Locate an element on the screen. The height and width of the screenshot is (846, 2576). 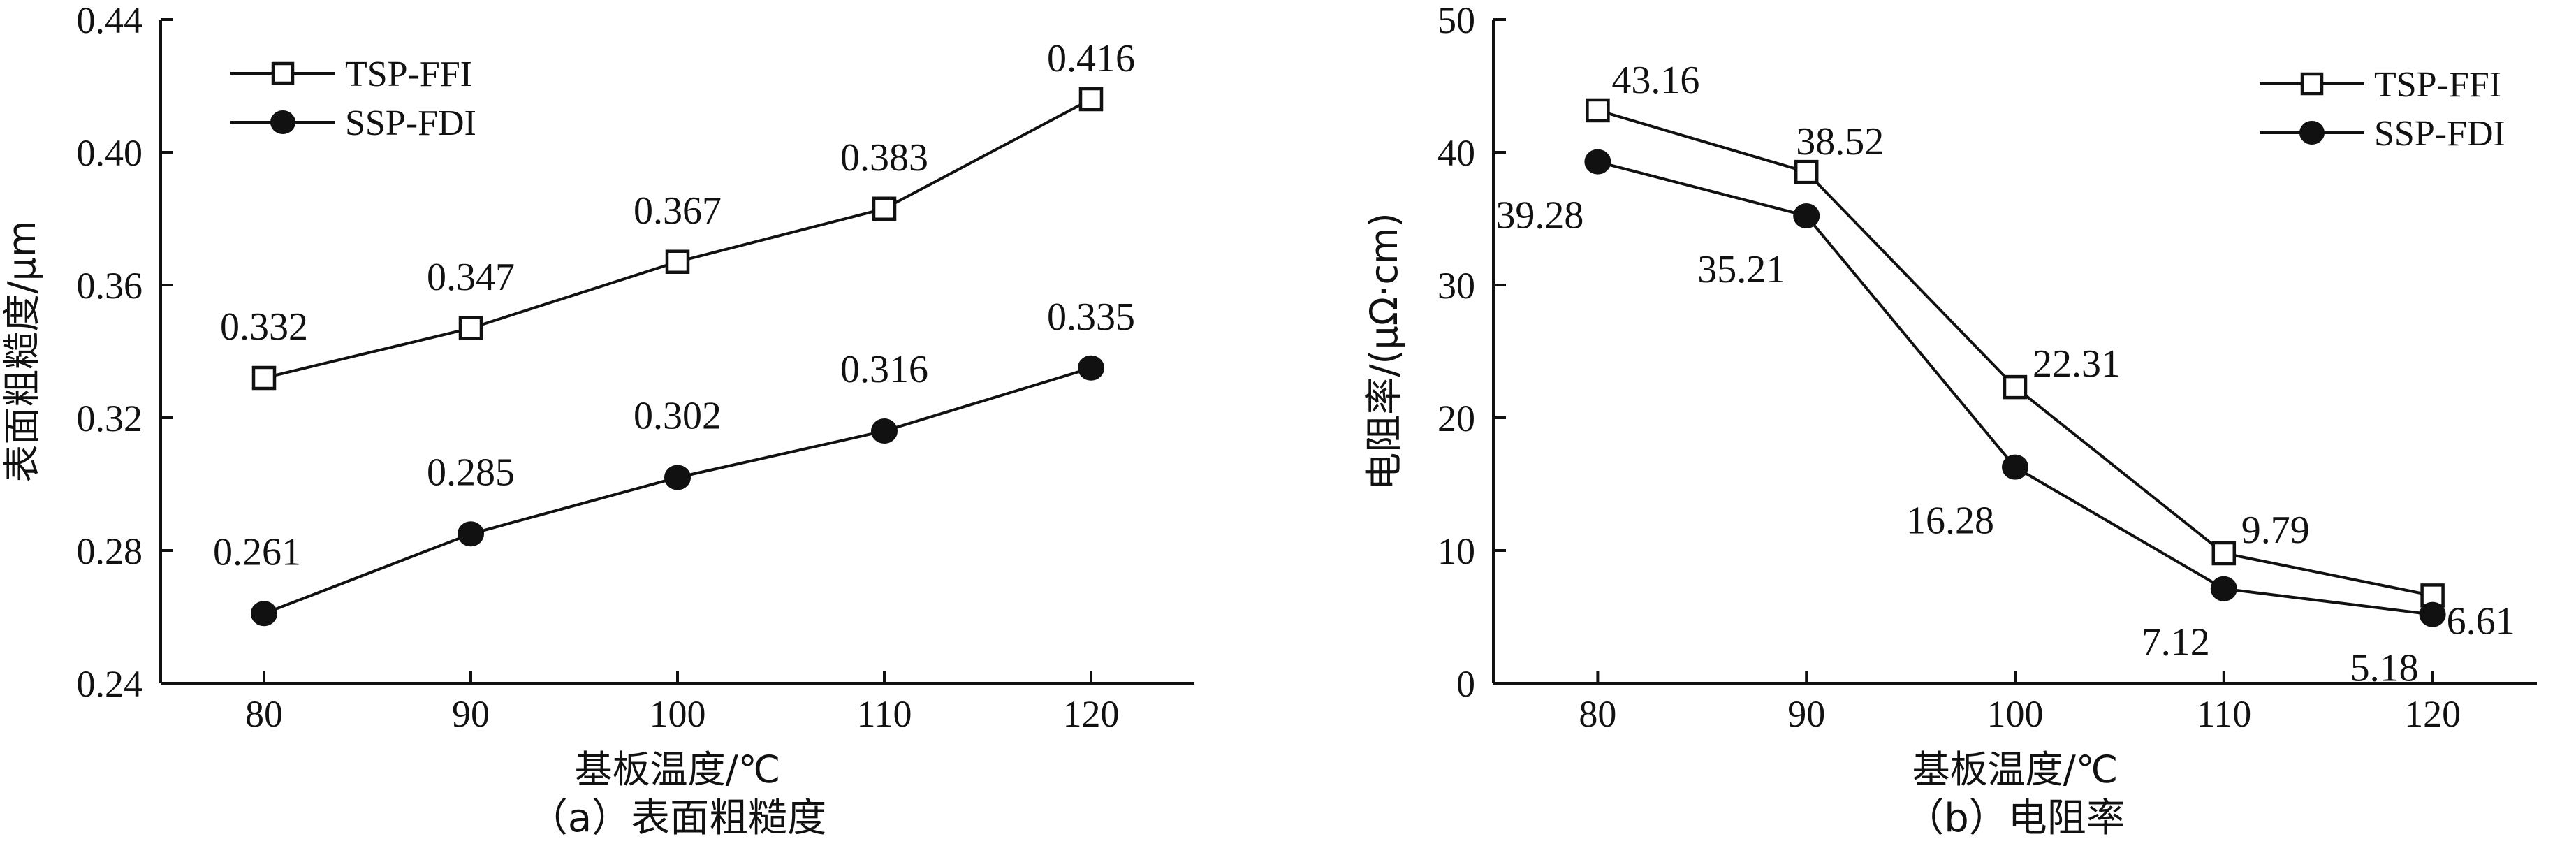
data-label: 0.347 is located at coordinates (471, 277).